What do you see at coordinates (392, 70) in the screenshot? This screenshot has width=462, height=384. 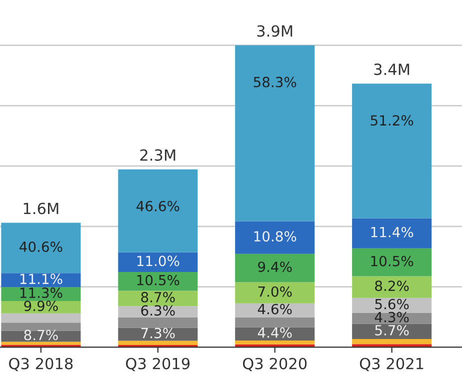 I see `annotation: 3.4M` at bounding box center [392, 70].